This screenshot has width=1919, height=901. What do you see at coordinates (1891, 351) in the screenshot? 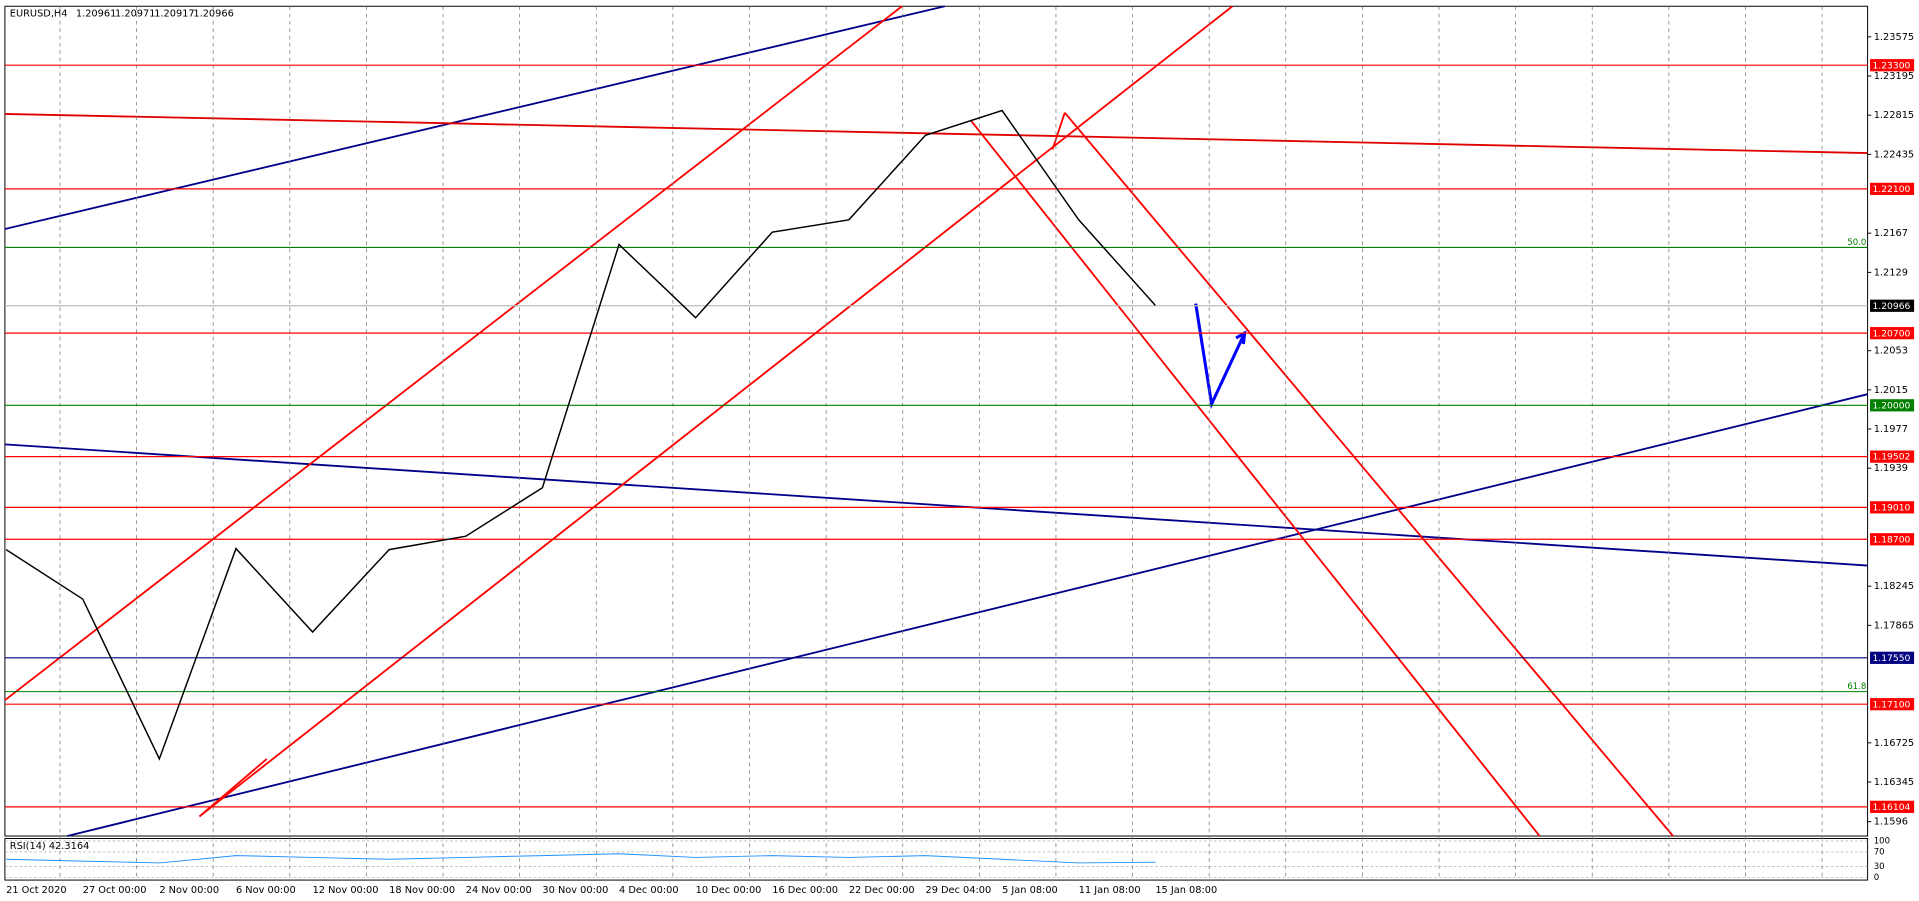
I see `y-tick-label: 1.2053` at bounding box center [1891, 351].